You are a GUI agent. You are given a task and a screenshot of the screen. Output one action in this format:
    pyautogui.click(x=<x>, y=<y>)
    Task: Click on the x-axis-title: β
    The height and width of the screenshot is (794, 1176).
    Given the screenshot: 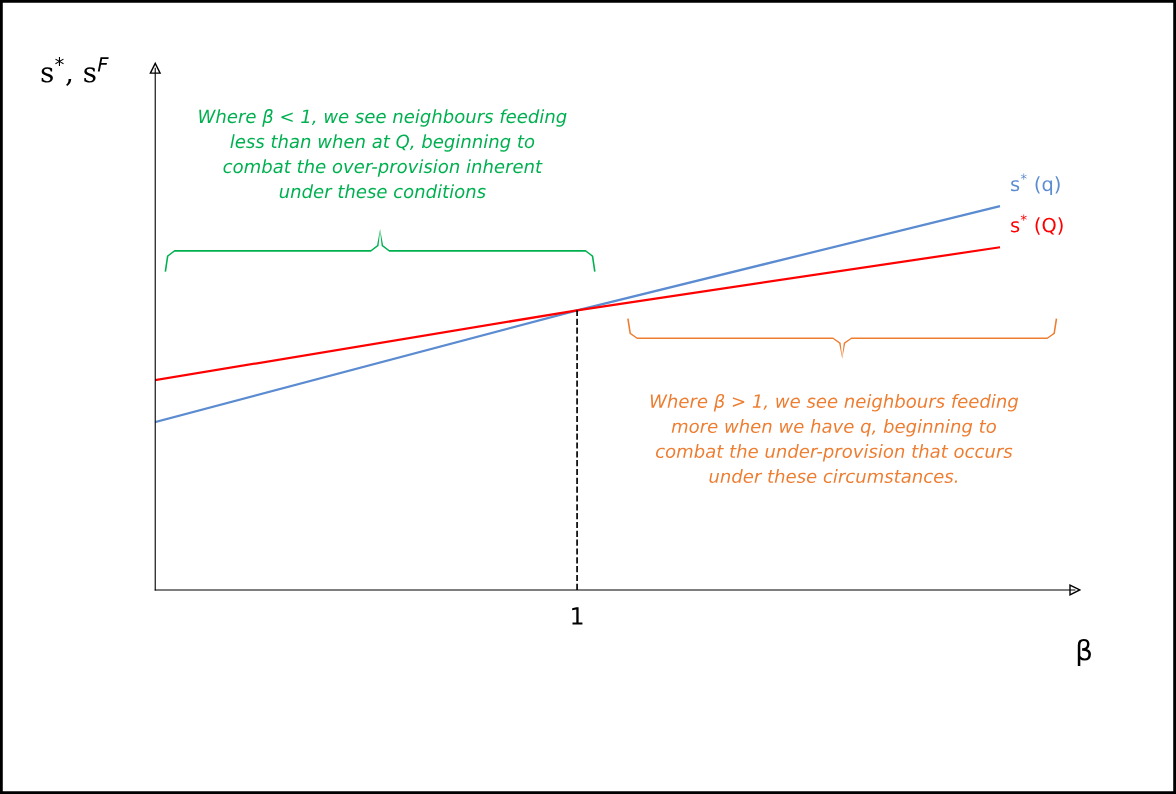 What is the action you would take?
    pyautogui.click(x=1084, y=653)
    